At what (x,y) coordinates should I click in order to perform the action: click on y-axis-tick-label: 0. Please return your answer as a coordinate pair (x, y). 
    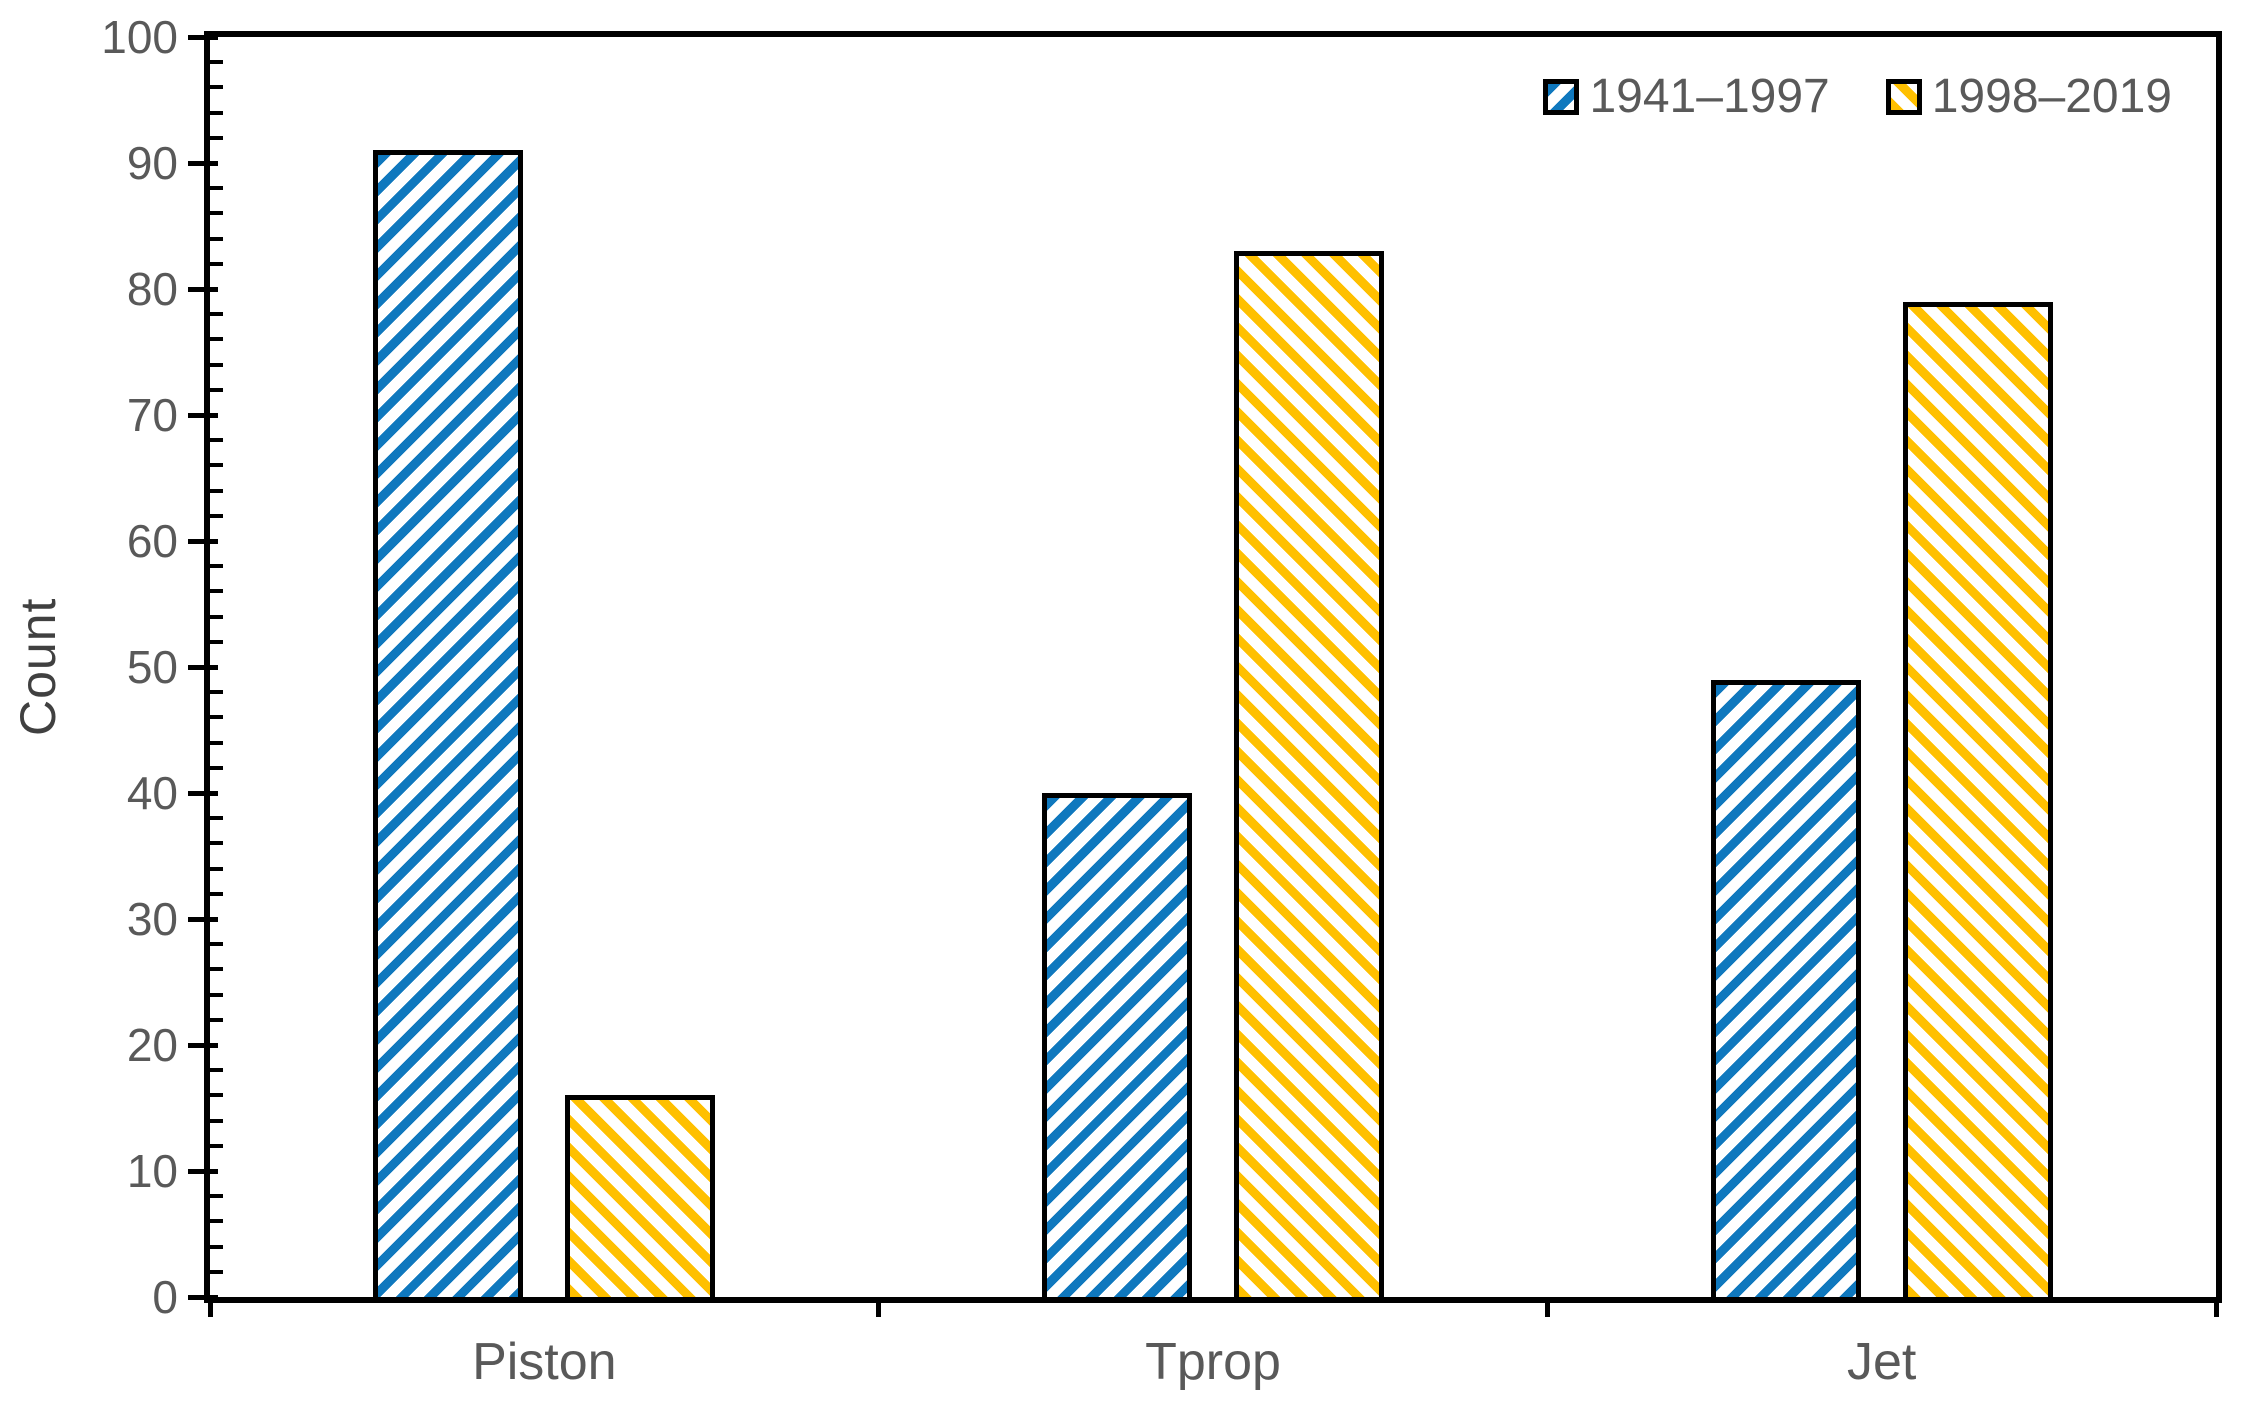
    Looking at the image, I should click on (165, 1297).